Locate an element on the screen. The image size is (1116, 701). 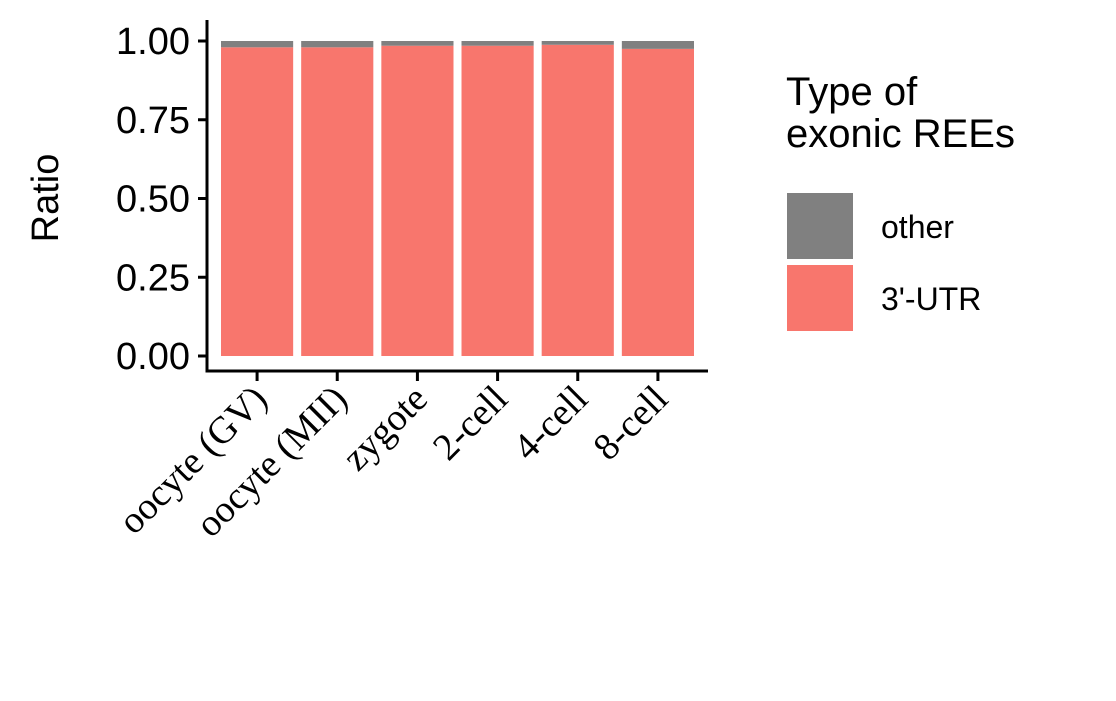
y-axis-title: Ratio is located at coordinates (46, 198).